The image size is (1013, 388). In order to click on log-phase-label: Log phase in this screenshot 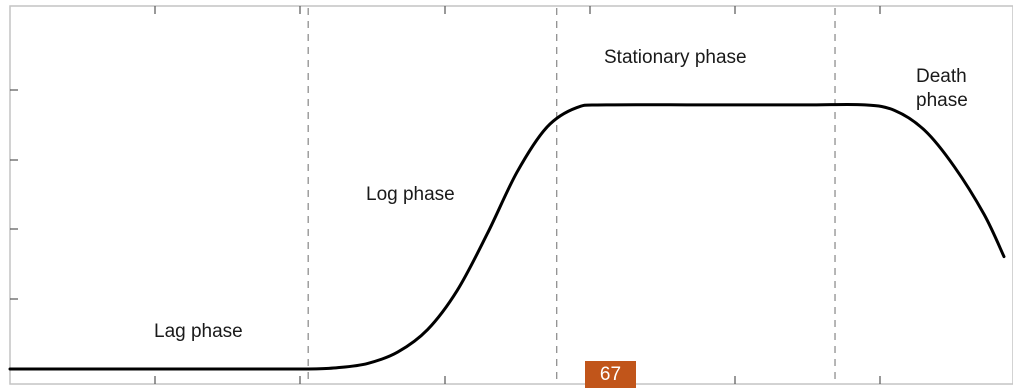, I will do `click(410, 194)`.